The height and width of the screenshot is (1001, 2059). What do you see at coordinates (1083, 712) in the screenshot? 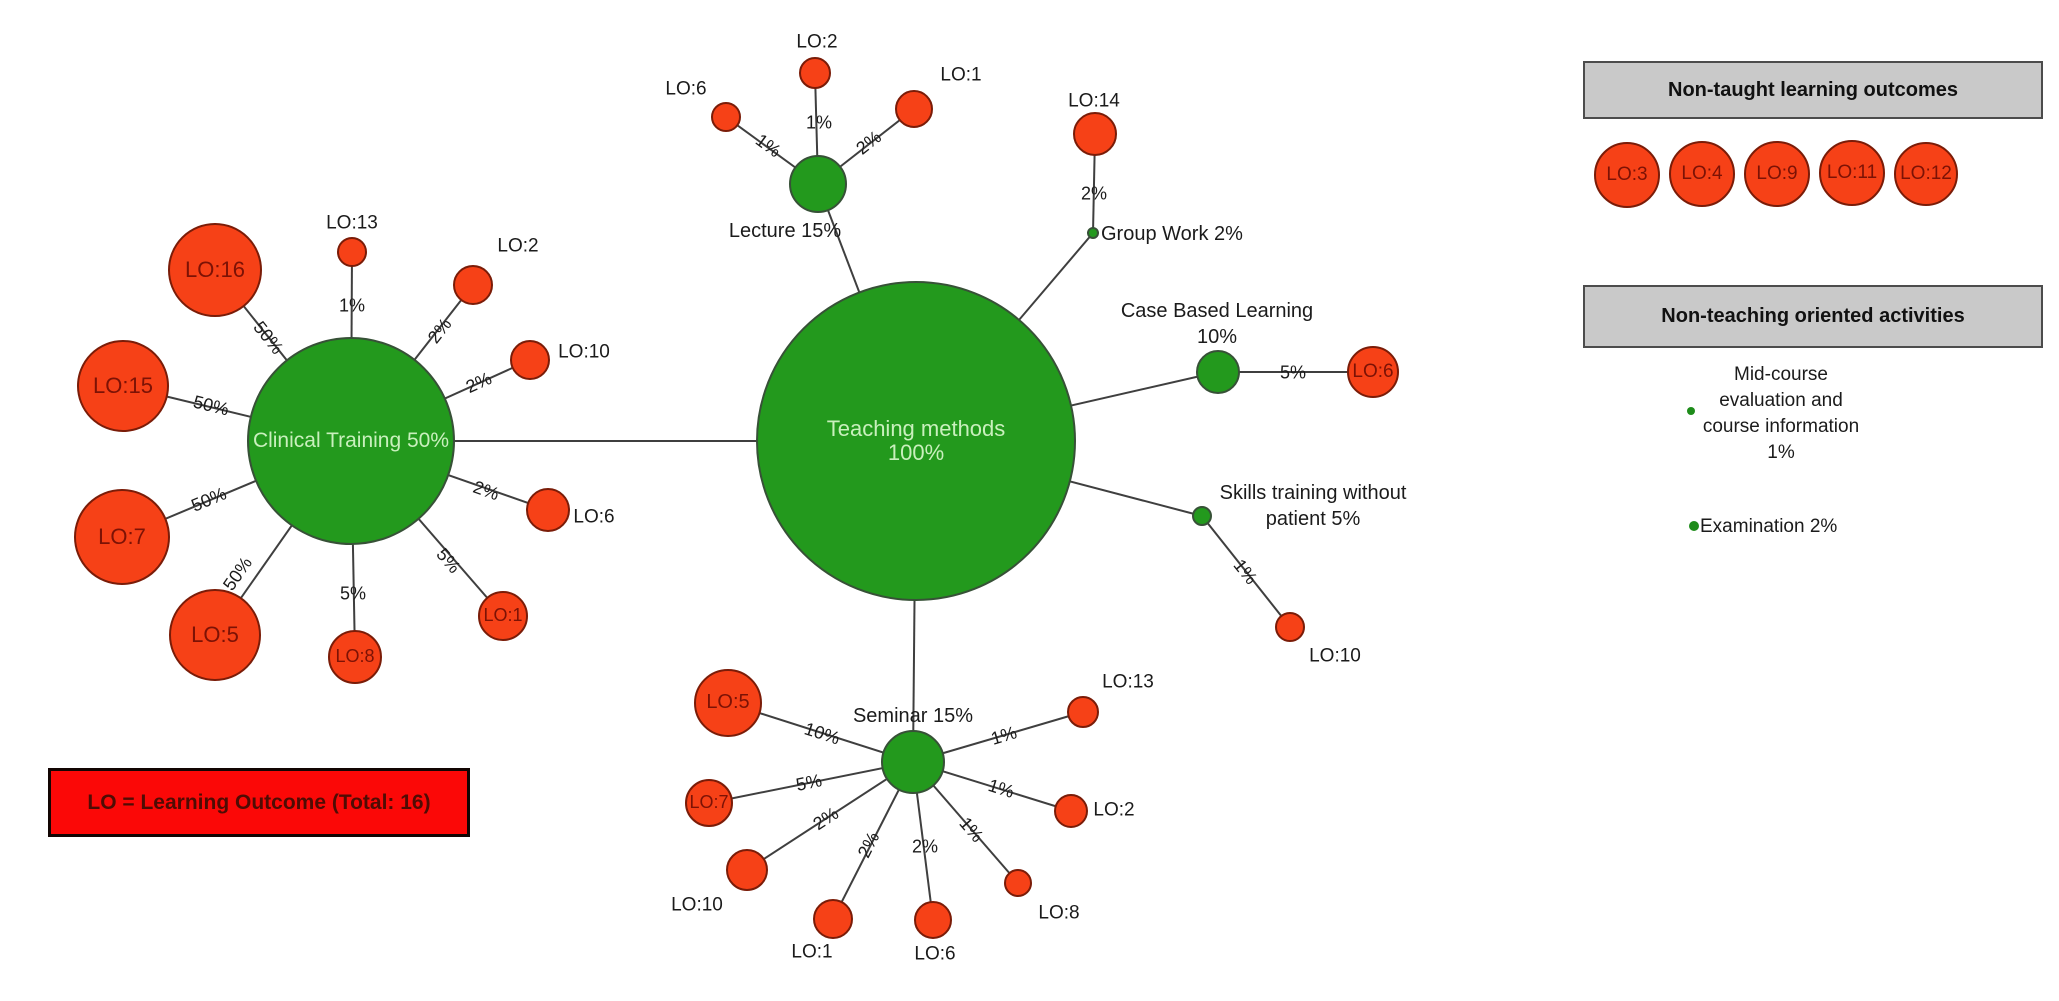
I see `node-lo13-seminar` at bounding box center [1083, 712].